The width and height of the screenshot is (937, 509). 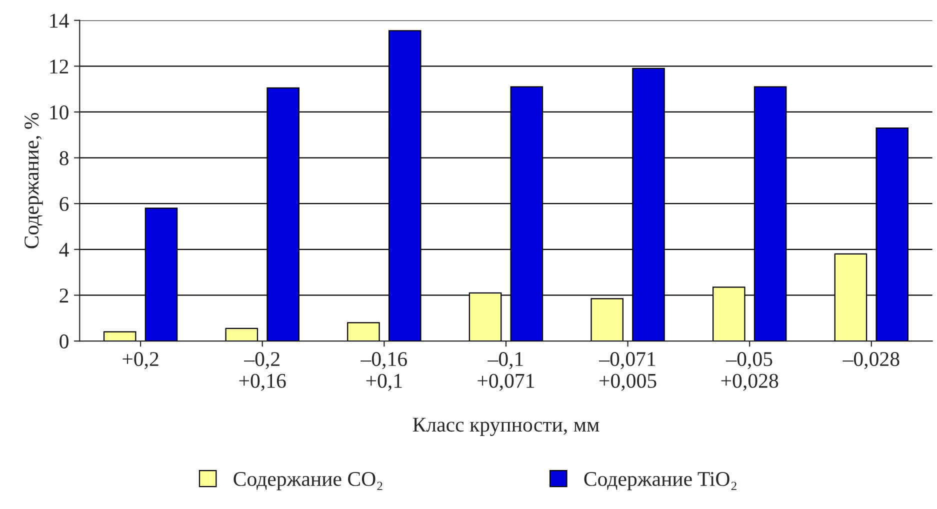 I want to click on y-tick-label: 2, so click(x=64, y=295).